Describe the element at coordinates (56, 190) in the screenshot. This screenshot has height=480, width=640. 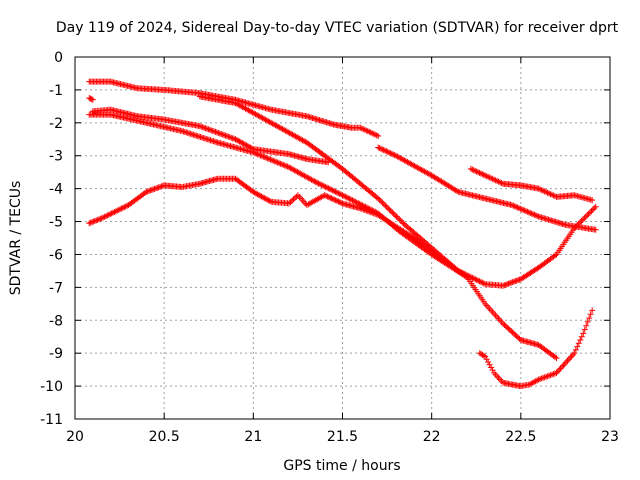
I see `y-tick-label: -4` at that location.